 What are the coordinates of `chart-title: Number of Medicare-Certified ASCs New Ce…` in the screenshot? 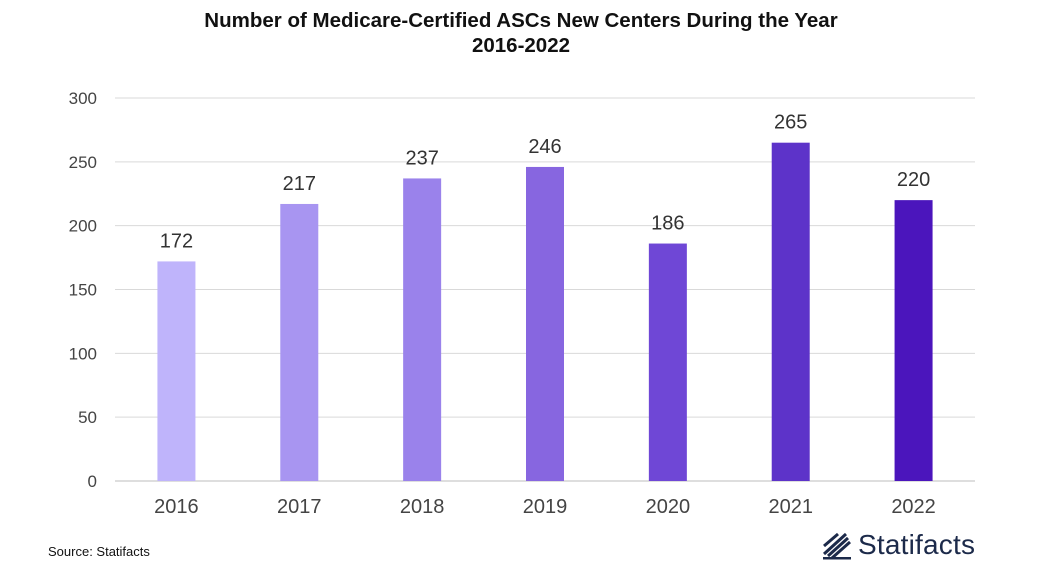 It's located at (521, 33).